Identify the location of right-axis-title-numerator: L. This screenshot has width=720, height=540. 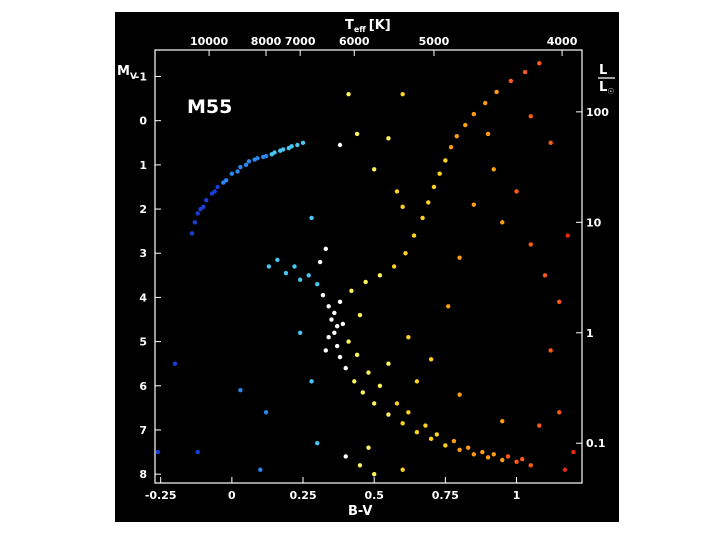
(603, 70).